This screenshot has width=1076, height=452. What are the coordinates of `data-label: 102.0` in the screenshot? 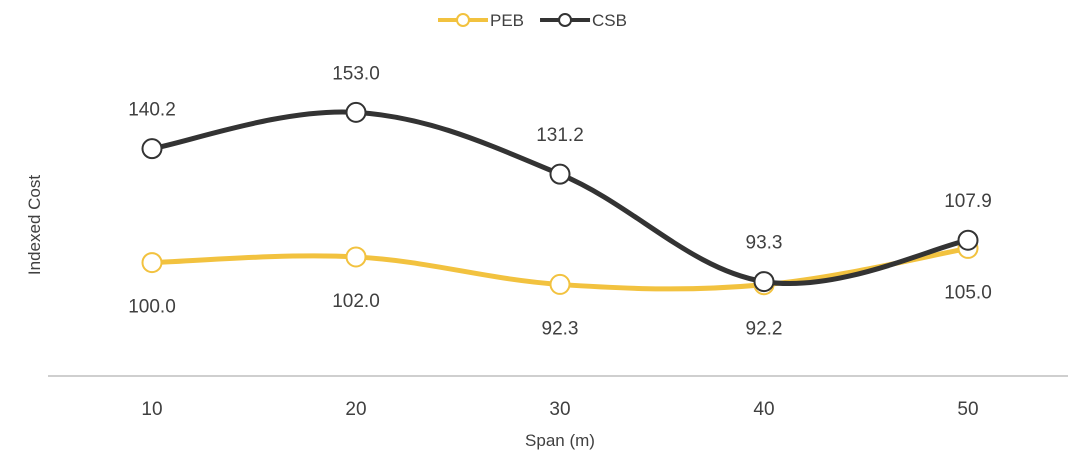 It's located at (356, 301).